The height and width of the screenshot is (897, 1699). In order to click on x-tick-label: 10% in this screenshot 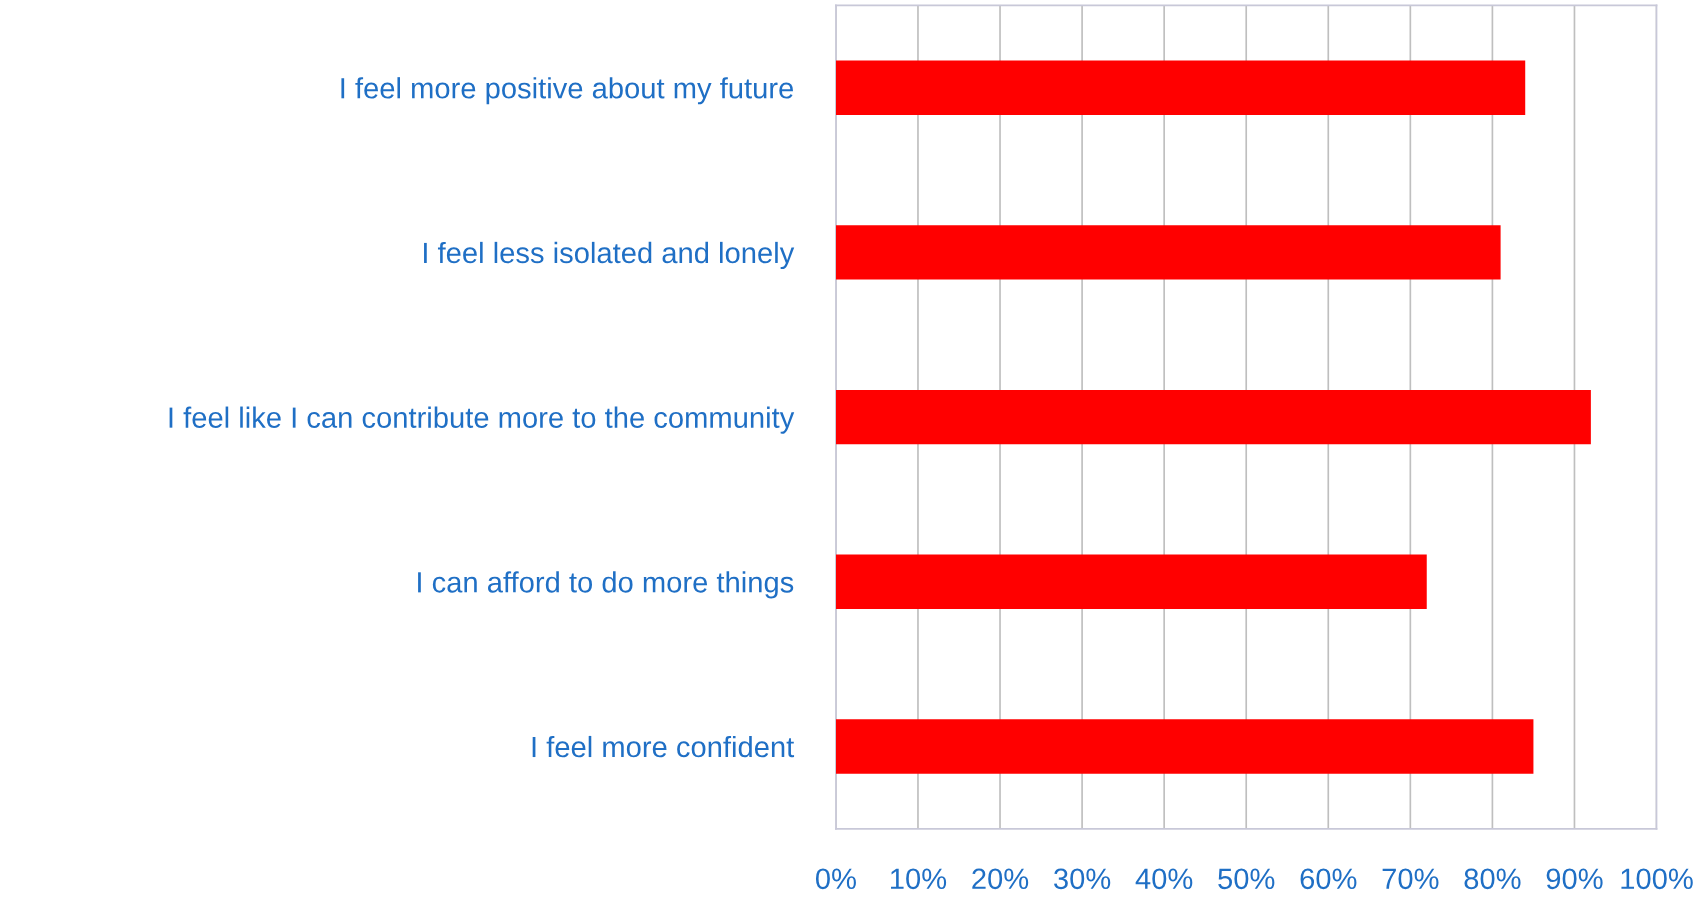, I will do `click(919, 879)`.